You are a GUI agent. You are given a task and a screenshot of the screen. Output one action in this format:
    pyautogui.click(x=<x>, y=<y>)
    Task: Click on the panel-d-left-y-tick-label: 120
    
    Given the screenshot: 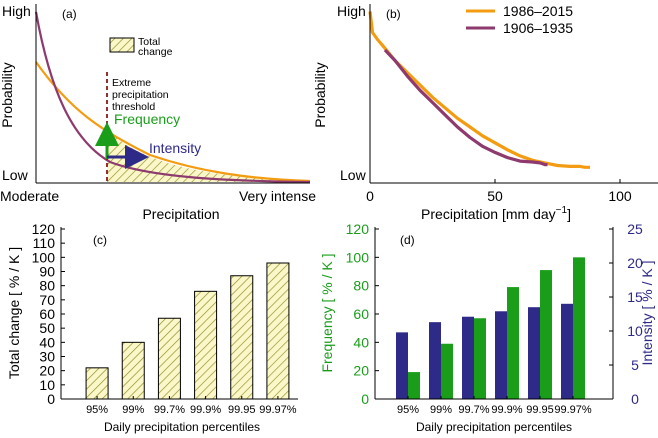 What is the action you would take?
    pyautogui.click(x=358, y=229)
    